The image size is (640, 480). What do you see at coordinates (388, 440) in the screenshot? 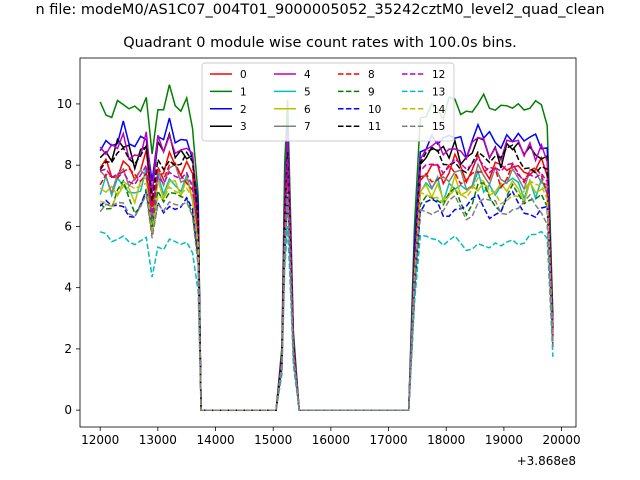
I see `x-tick-label: 17000` at bounding box center [388, 440].